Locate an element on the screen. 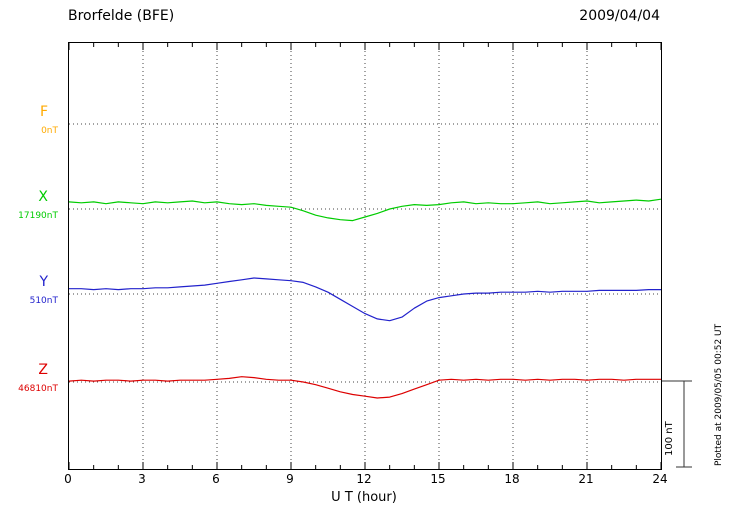  series-baseline-value-Z: 46810nT is located at coordinates (38, 389).